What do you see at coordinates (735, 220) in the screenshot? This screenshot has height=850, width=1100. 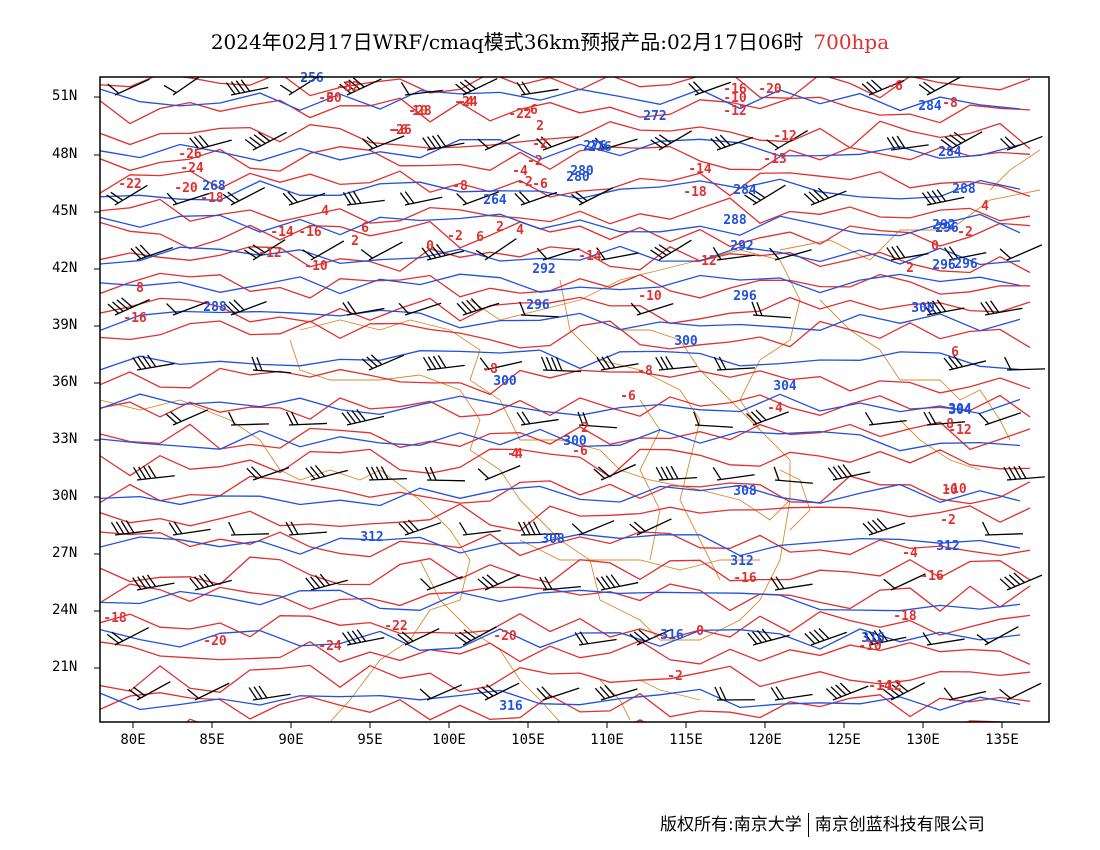 I see `height-label: 288` at bounding box center [735, 220].